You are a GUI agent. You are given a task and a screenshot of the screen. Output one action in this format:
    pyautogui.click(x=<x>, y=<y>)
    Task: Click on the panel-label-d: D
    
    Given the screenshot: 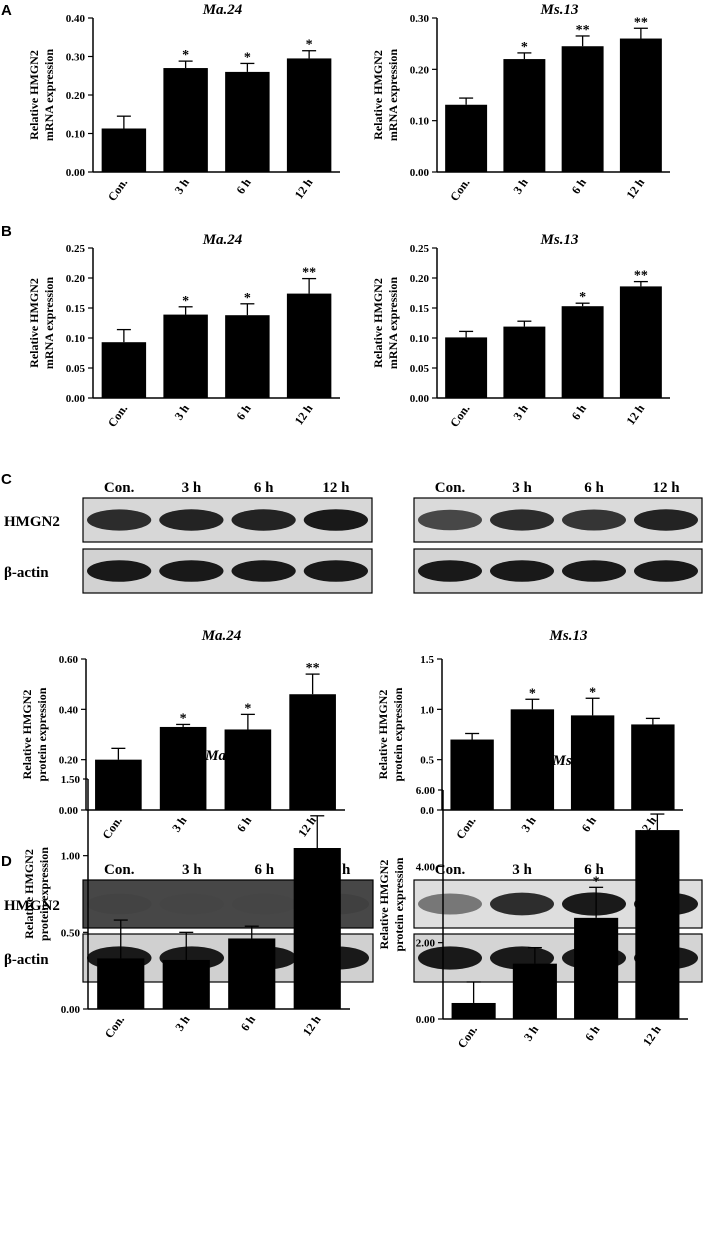 What is the action you would take?
    pyautogui.click(x=6, y=861)
    